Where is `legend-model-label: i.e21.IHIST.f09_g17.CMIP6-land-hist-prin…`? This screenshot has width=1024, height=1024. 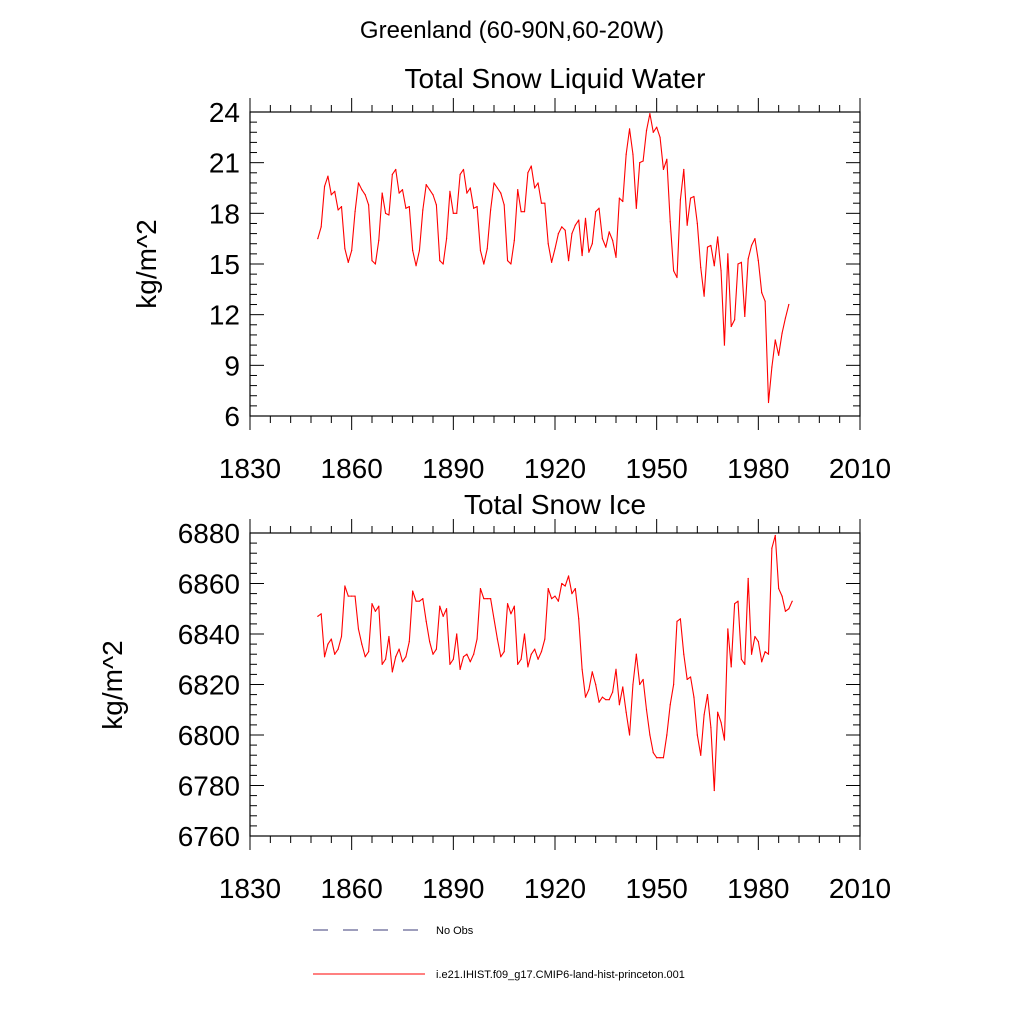 legend-model-label: i.e21.IHIST.f09_g17.CMIP6-land-hist-prin… is located at coordinates (560, 975).